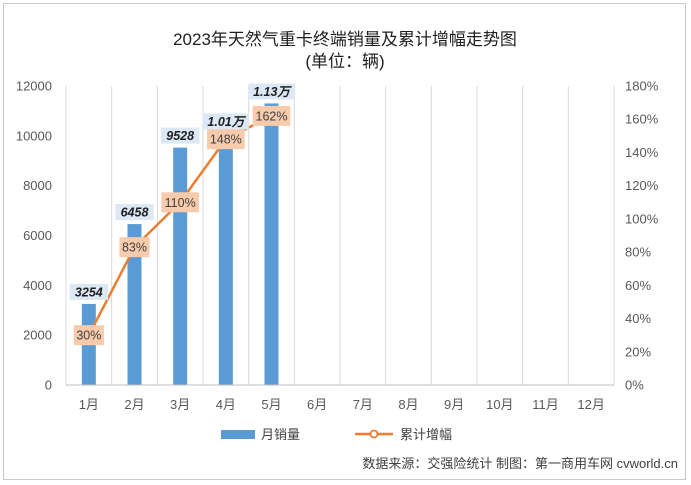  I want to click on y-left-tick-label: 2000, so click(37, 335).